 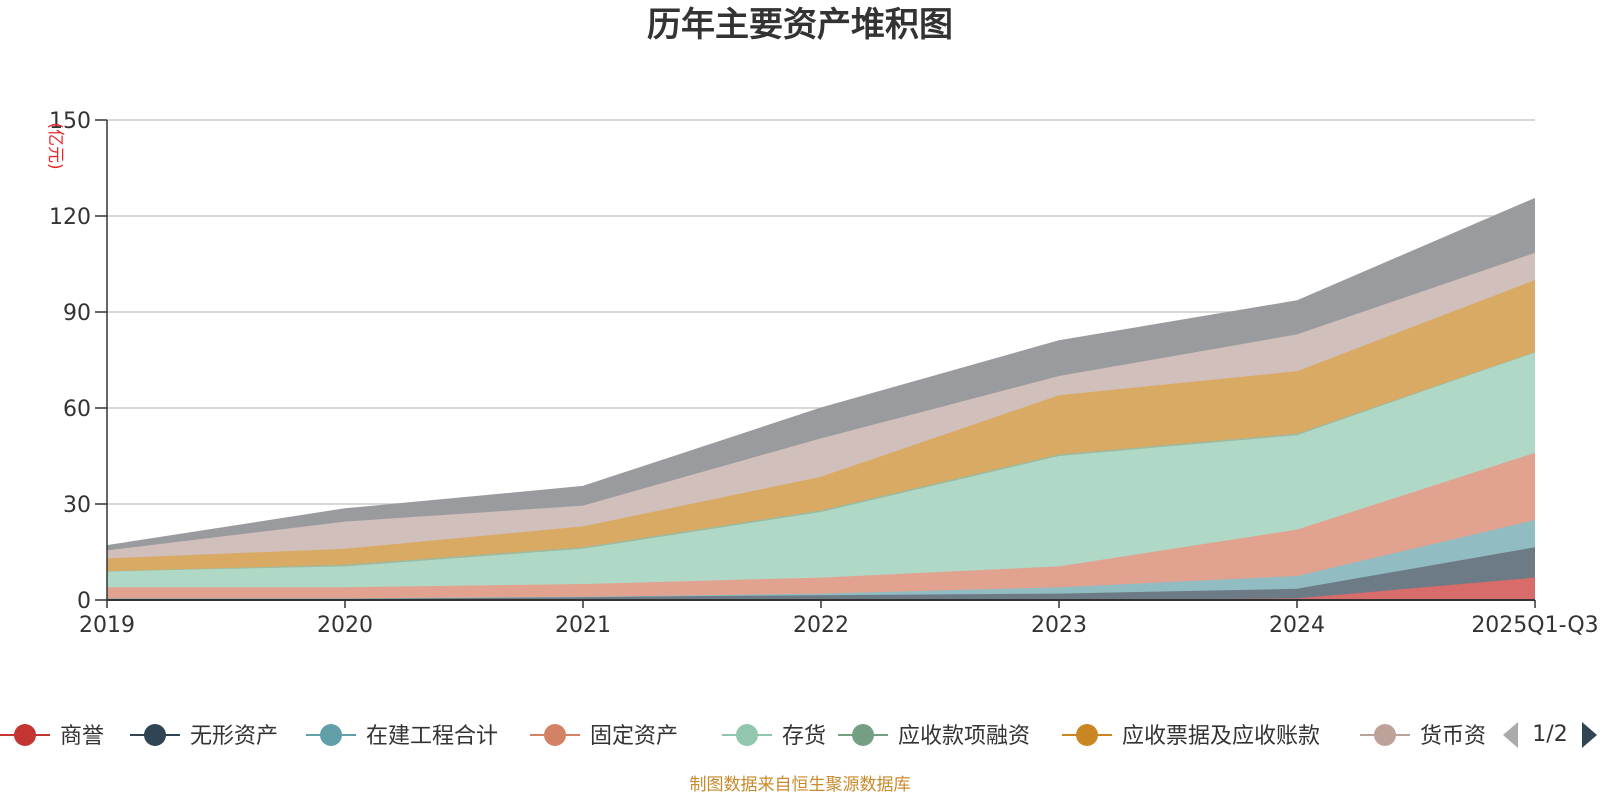 What do you see at coordinates (1059, 625) in the screenshot?
I see `x-tick-label: 2023` at bounding box center [1059, 625].